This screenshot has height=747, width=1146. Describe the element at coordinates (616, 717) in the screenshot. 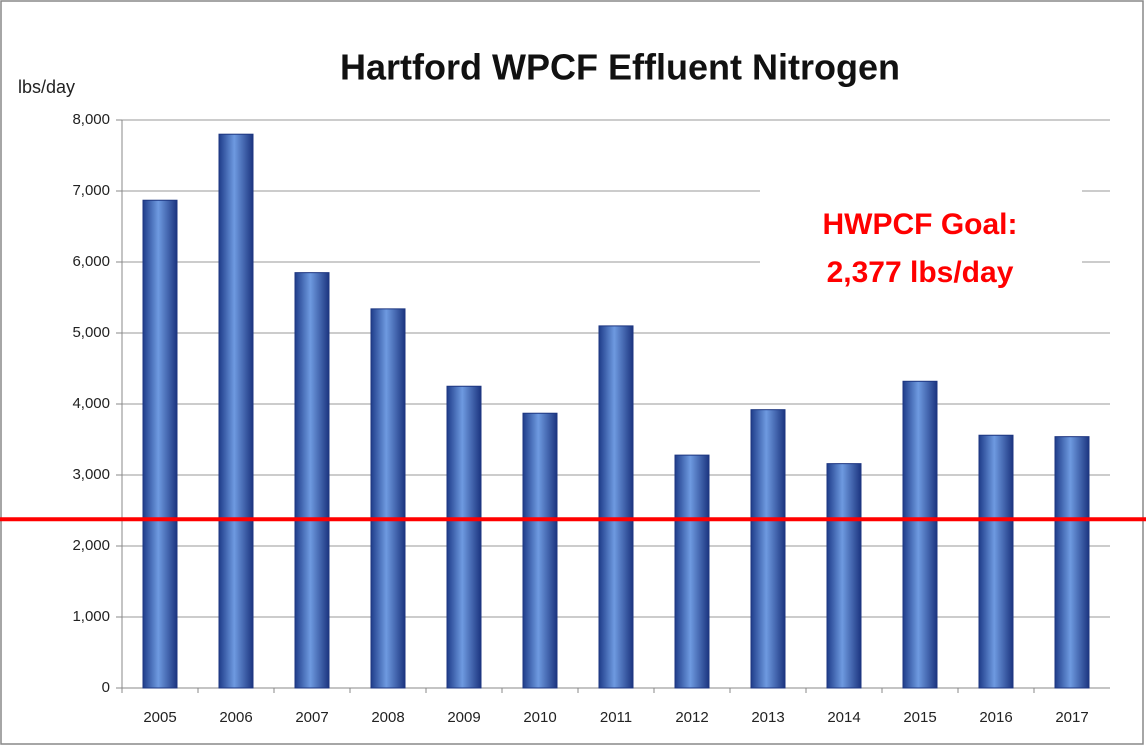

I see `x-tick-label: 2011` at that location.